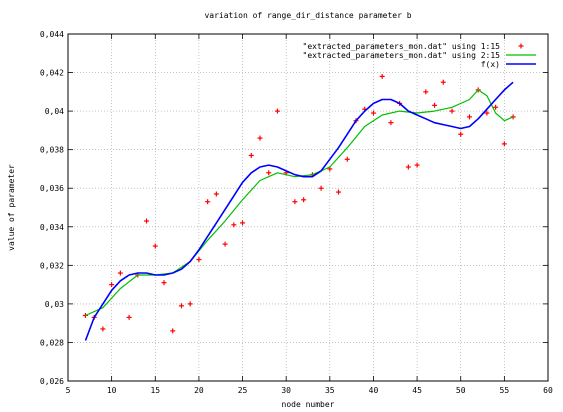  Describe the element at coordinates (286, 390) in the screenshot. I see `x-tick-label: 30` at that location.